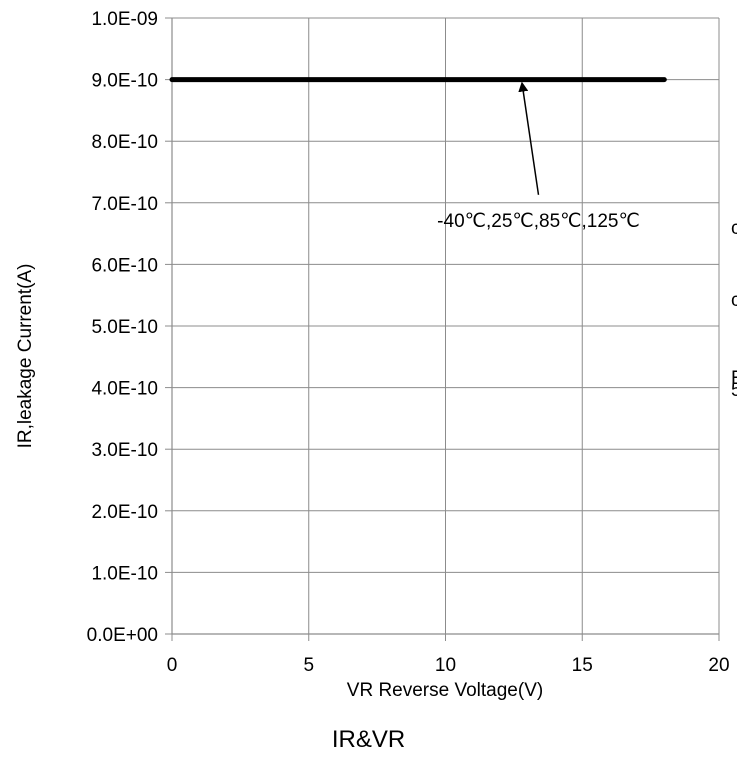 This screenshot has height=760, width=737. I want to click on y-tick-label: 8.0E-10, so click(124, 142).